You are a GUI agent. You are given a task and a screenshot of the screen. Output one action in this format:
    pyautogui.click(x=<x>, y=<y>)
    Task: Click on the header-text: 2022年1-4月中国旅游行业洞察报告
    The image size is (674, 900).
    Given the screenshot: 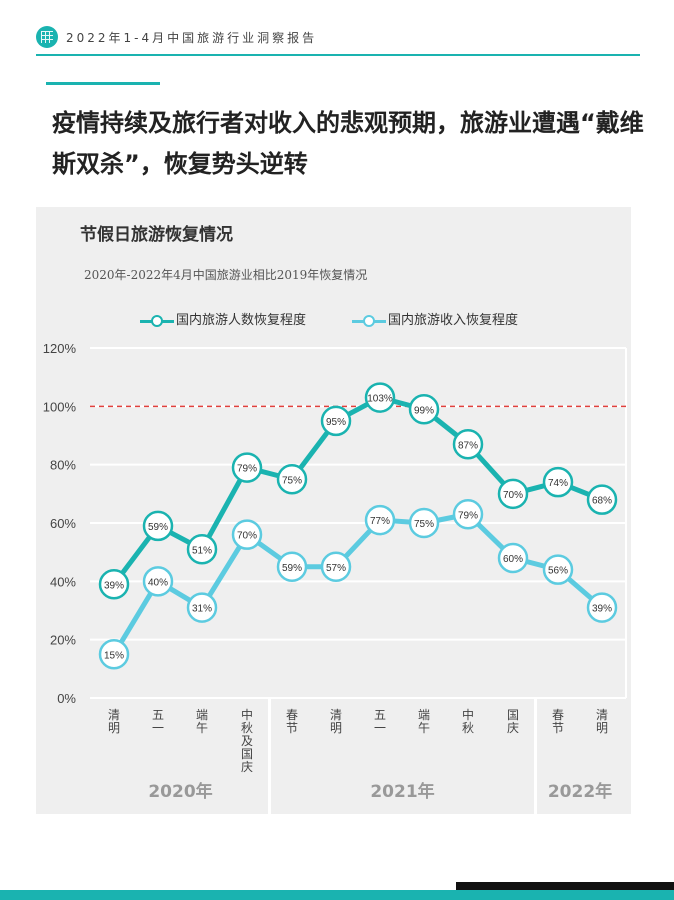 What is the action you would take?
    pyautogui.click(x=192, y=38)
    